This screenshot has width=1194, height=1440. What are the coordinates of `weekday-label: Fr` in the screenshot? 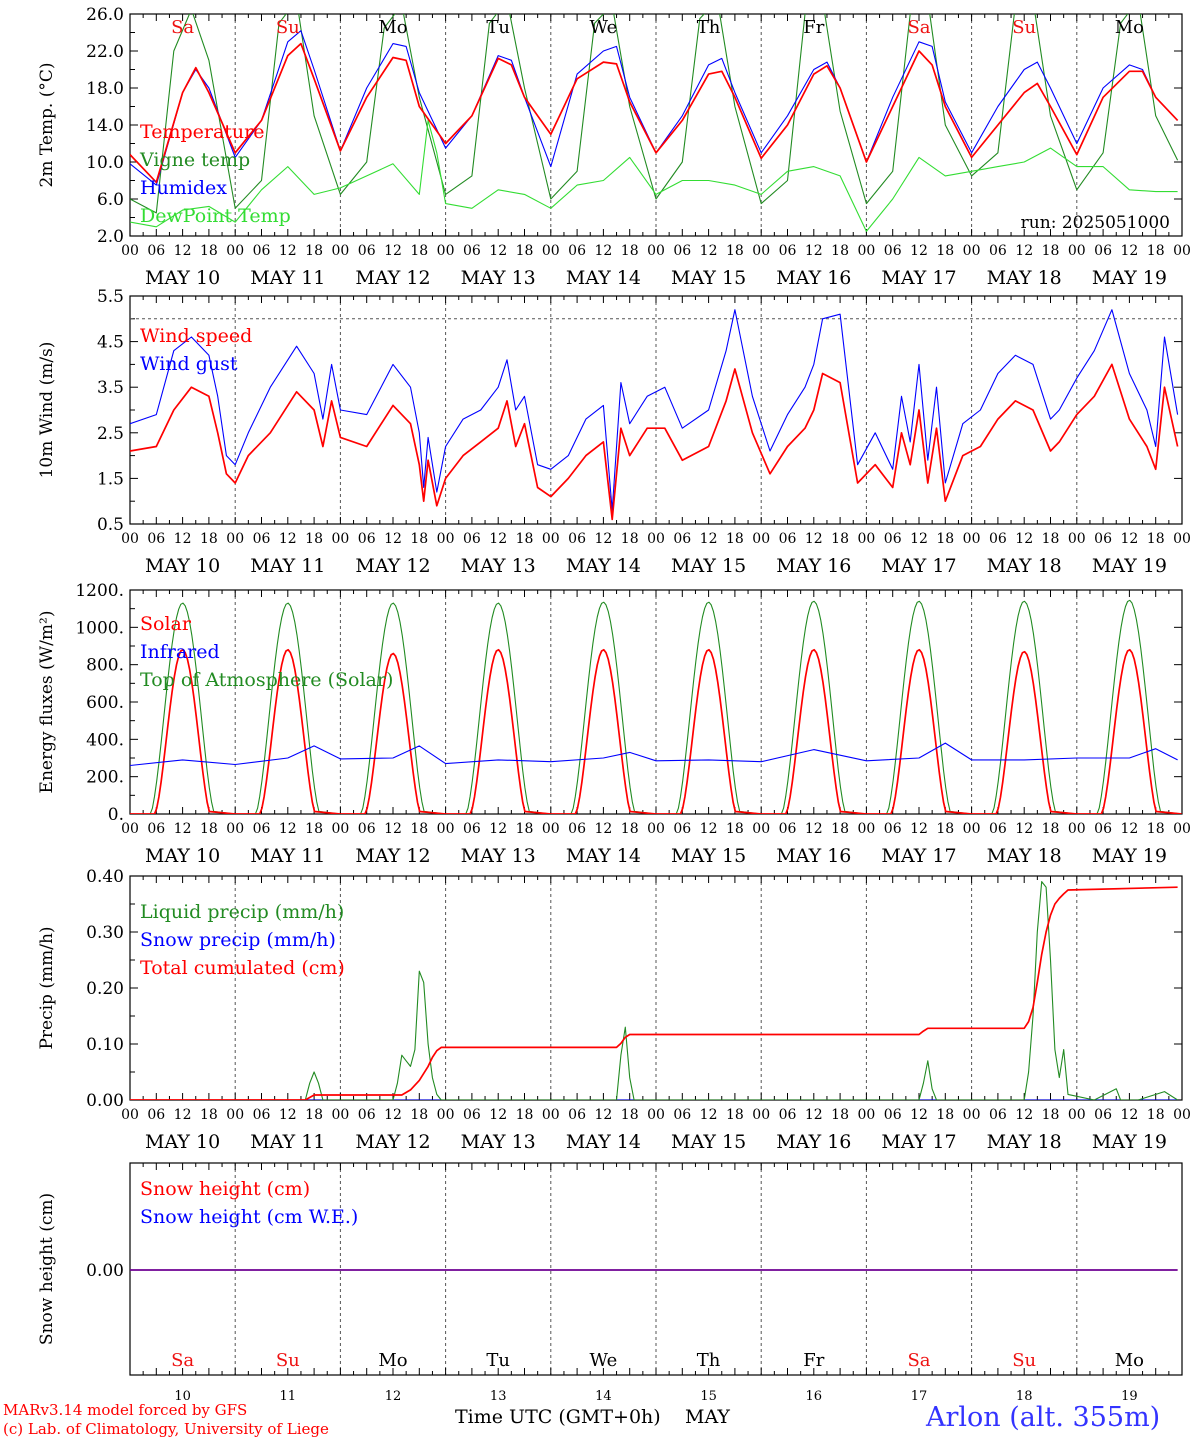 It's located at (813, 27).